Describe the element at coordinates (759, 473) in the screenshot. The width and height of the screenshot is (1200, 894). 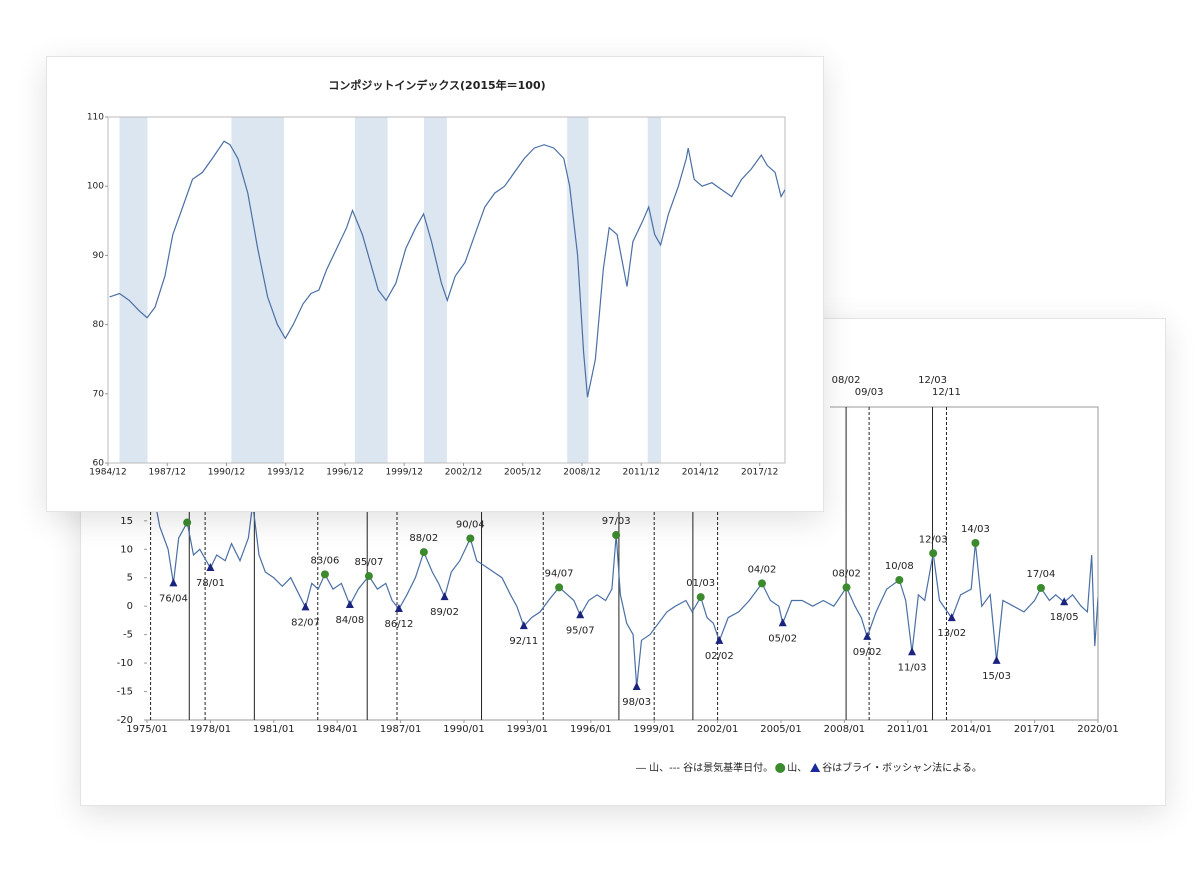
I see `x-tick-label: 2017/12` at that location.